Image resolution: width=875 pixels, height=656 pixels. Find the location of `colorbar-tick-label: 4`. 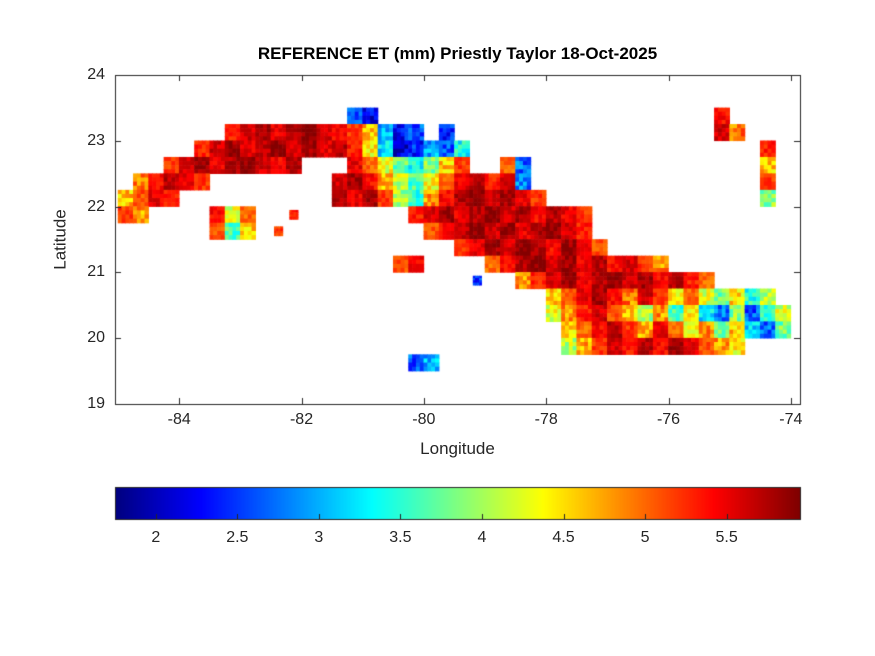

colorbar-tick-label: 4 is located at coordinates (482, 537).